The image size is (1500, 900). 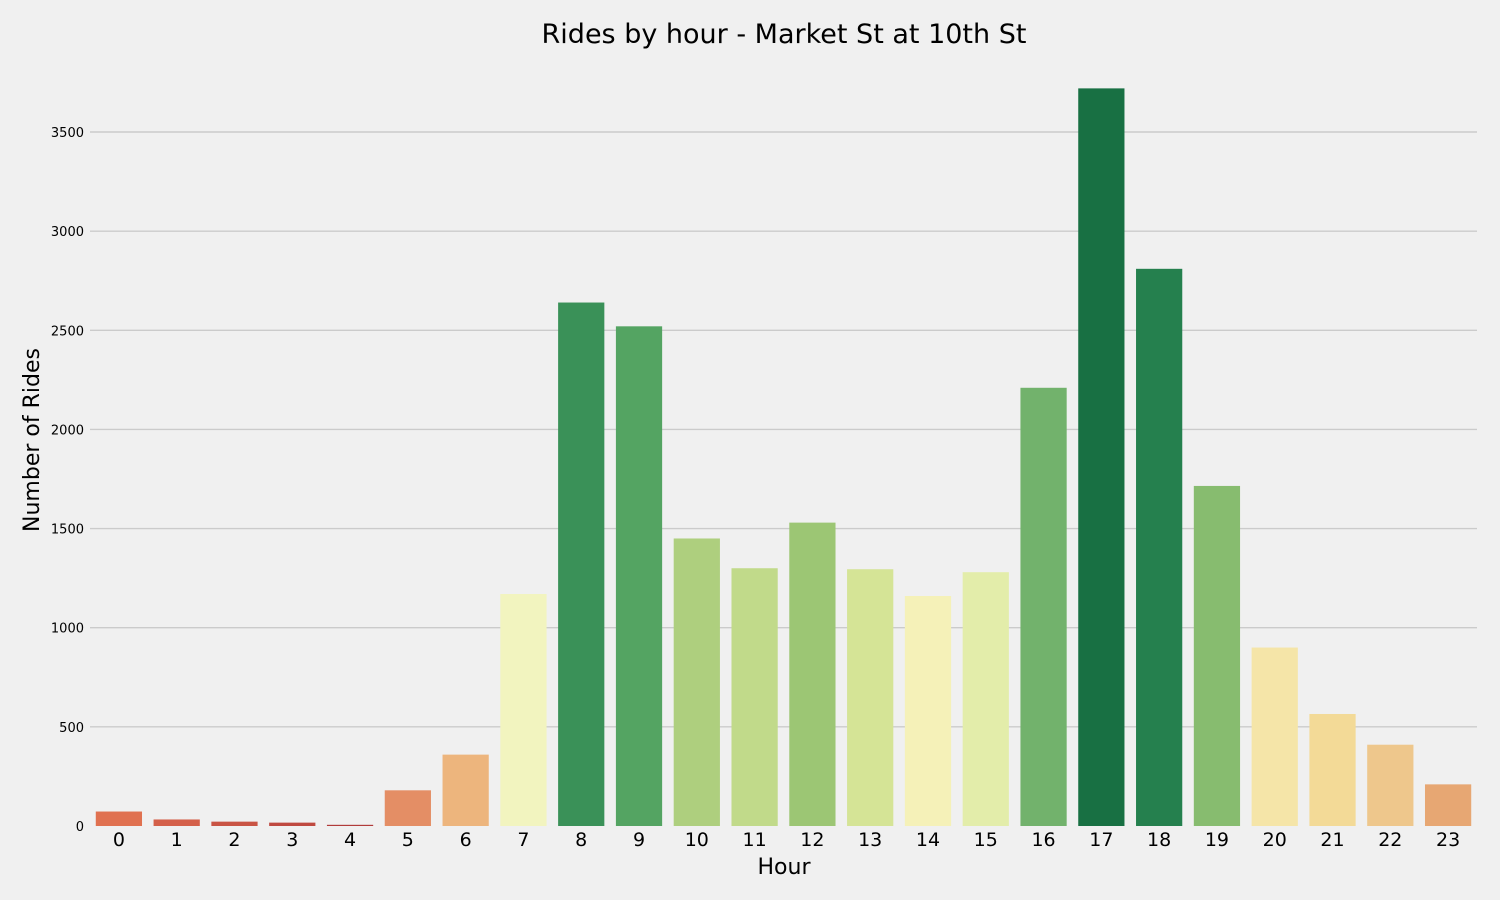 I want to click on x-tick-label: 11, so click(x=755, y=840).